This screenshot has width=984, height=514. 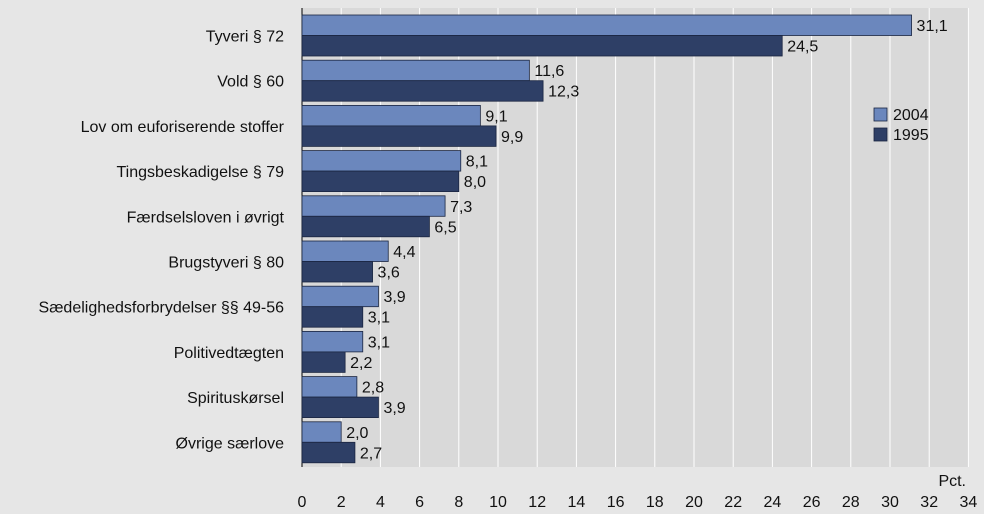 I want to click on value-label: 31,1, so click(x=932, y=26).